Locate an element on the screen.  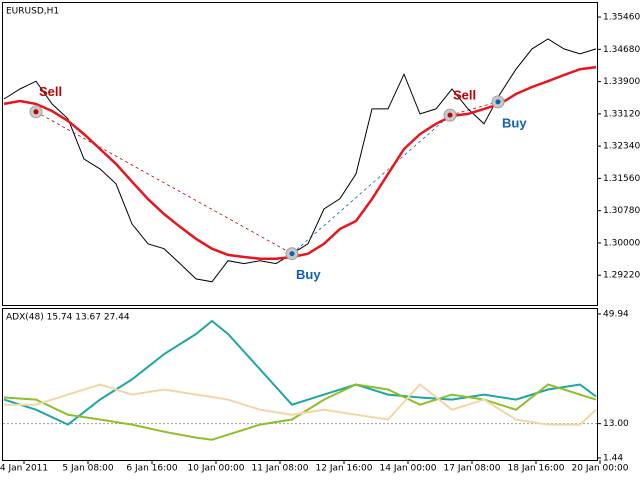
y-tick-label: 1.29220 is located at coordinates (621, 276).